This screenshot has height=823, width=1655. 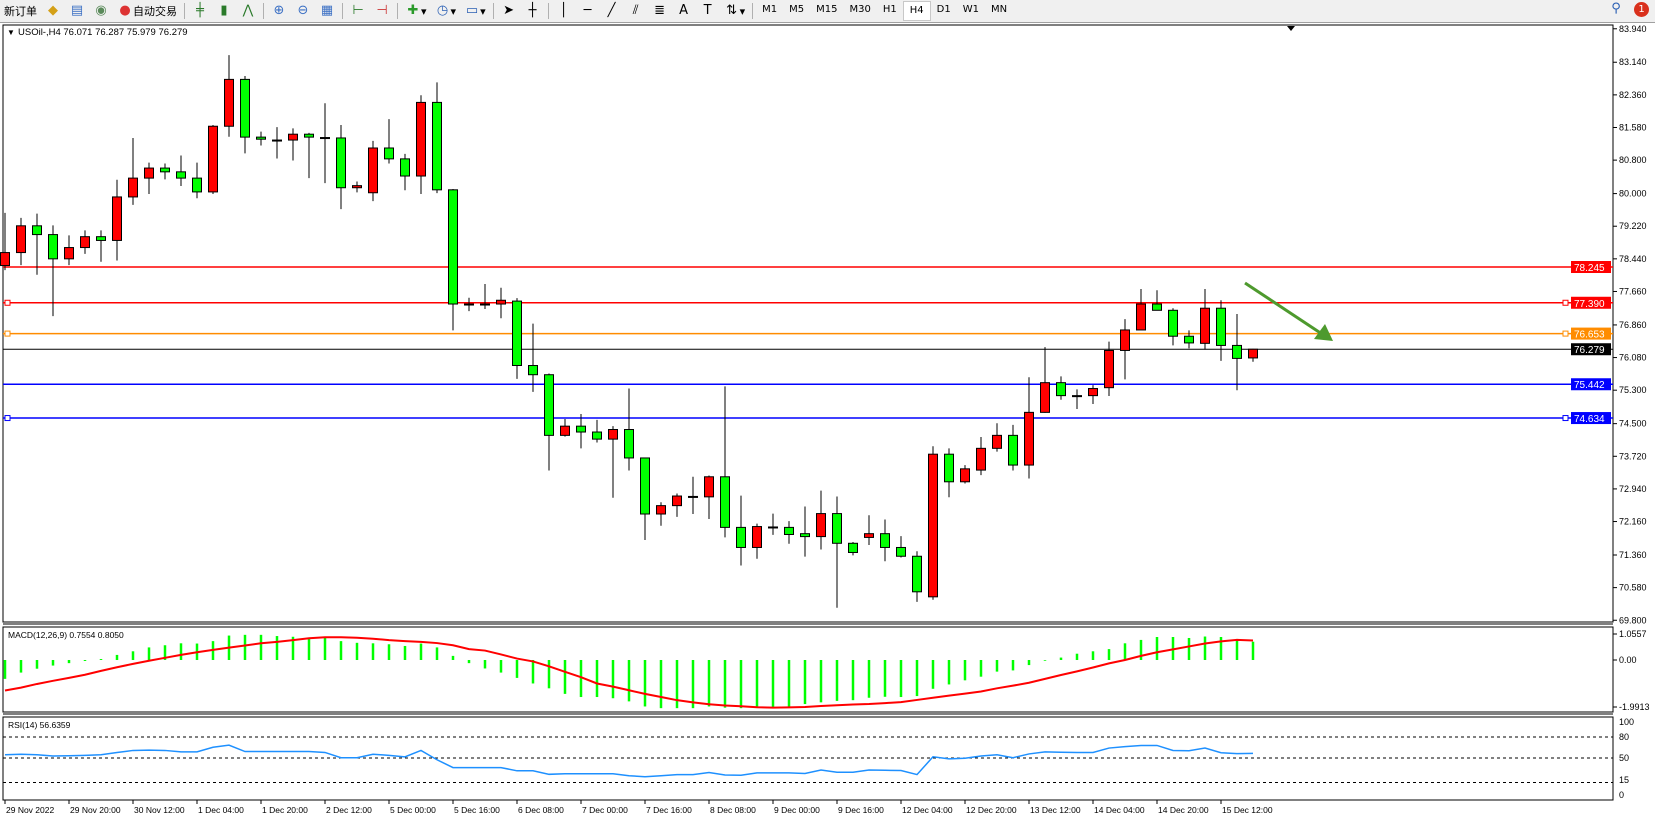 I want to click on crosshair-button: ┼, so click(x=533, y=11).